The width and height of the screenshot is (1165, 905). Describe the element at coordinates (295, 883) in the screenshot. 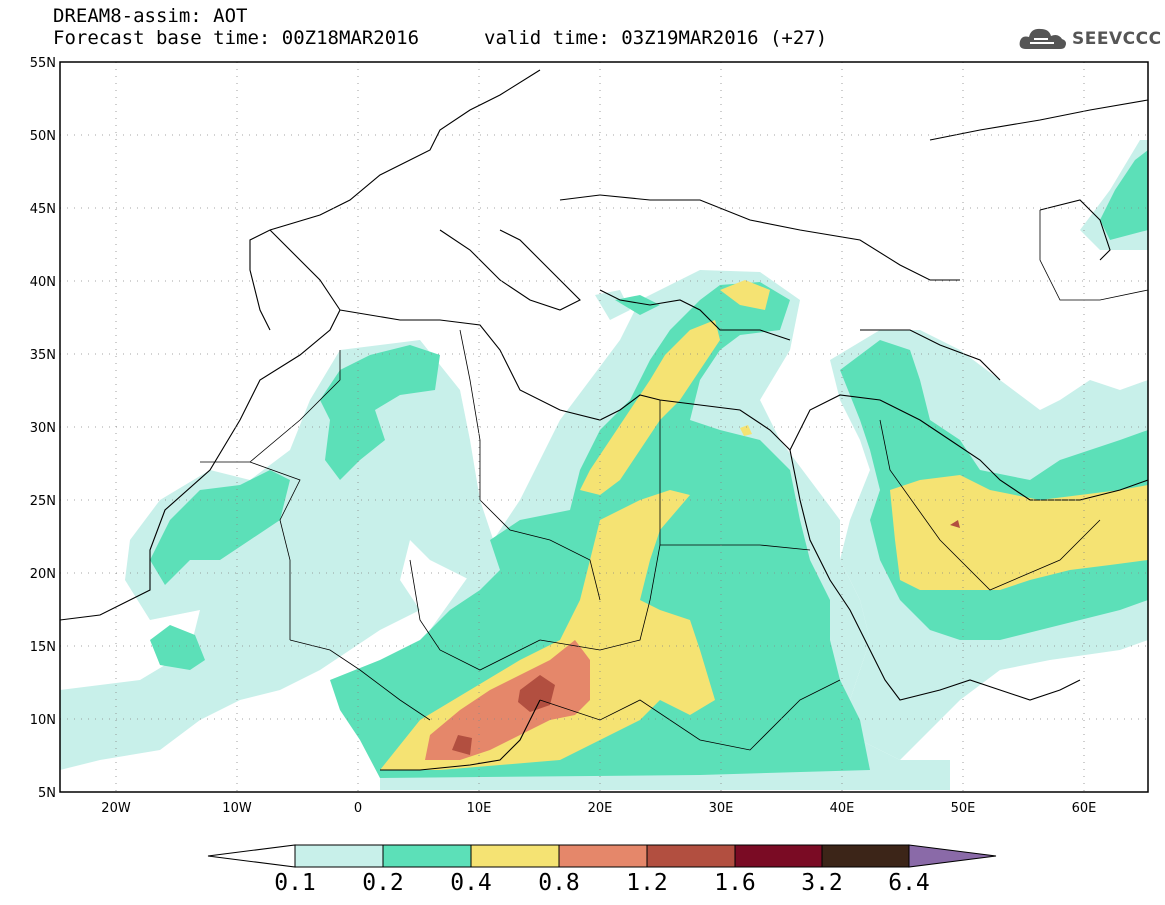

I see `colorbar-label: 0.1` at that location.